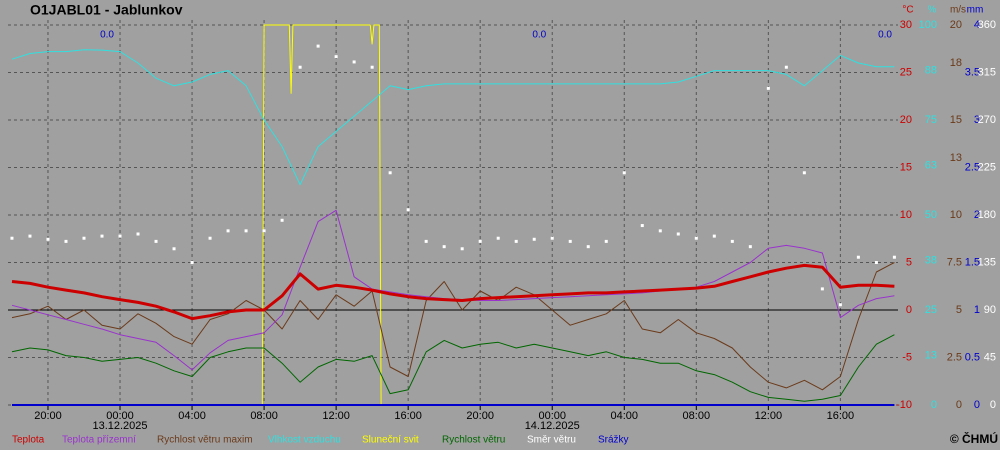 The height and width of the screenshot is (450, 1000). What do you see at coordinates (987, 120) in the screenshot?
I see `y-tick-label: 270` at bounding box center [987, 120].